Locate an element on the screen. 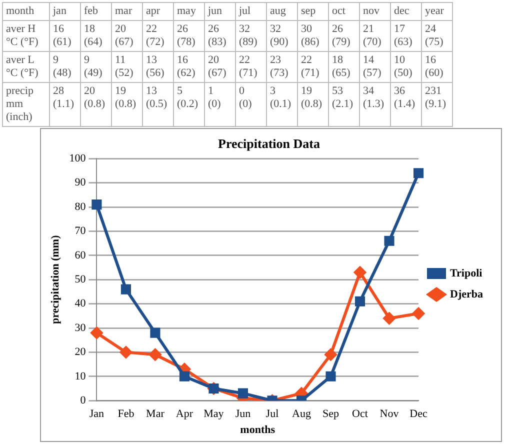 The image size is (508, 447). text: 53 (2.1) is located at coordinates (343, 97).